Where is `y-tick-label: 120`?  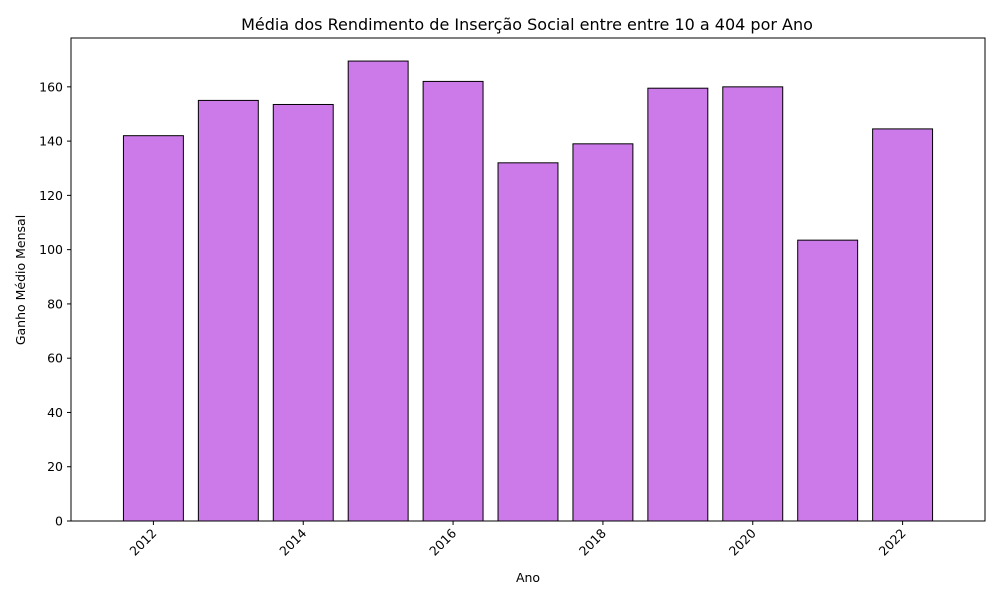
y-tick-label: 120 is located at coordinates (51, 195).